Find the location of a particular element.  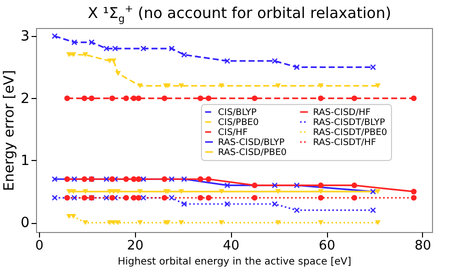

y-tick-label: 3 is located at coordinates (25, 36).